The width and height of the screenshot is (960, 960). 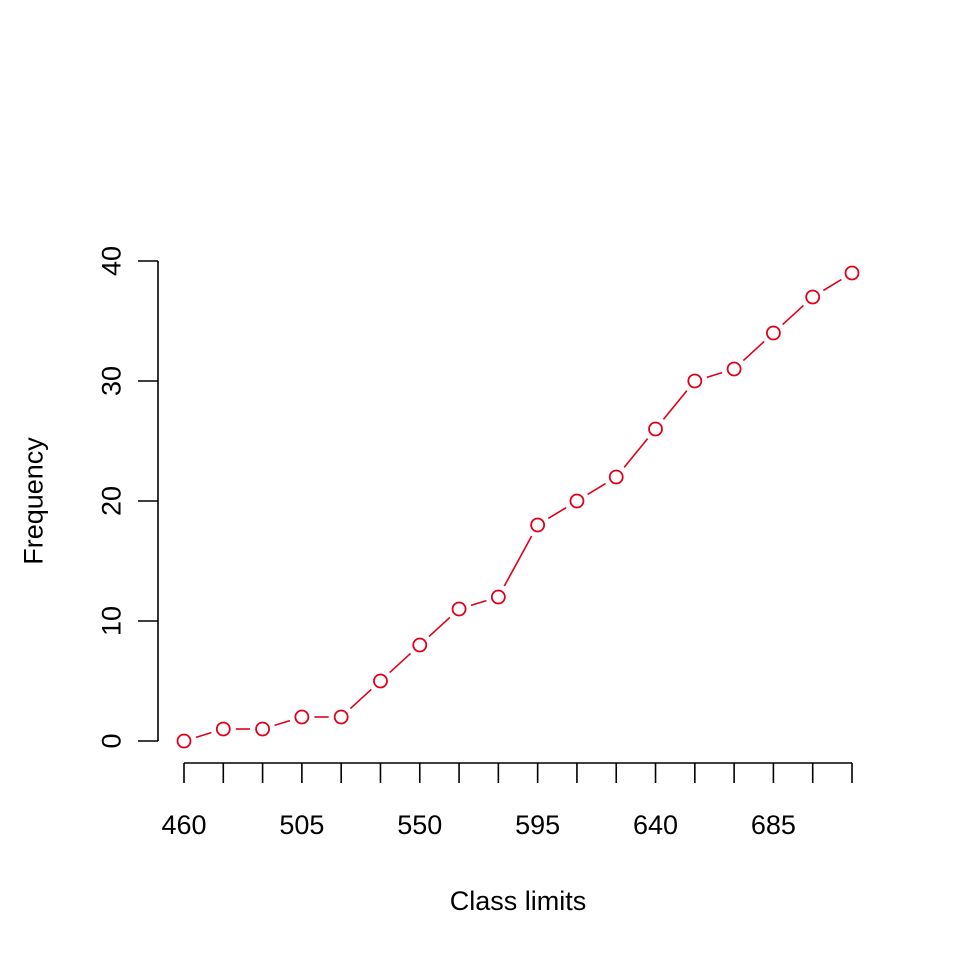 I want to click on x-tick-label: 640, so click(x=655, y=825).